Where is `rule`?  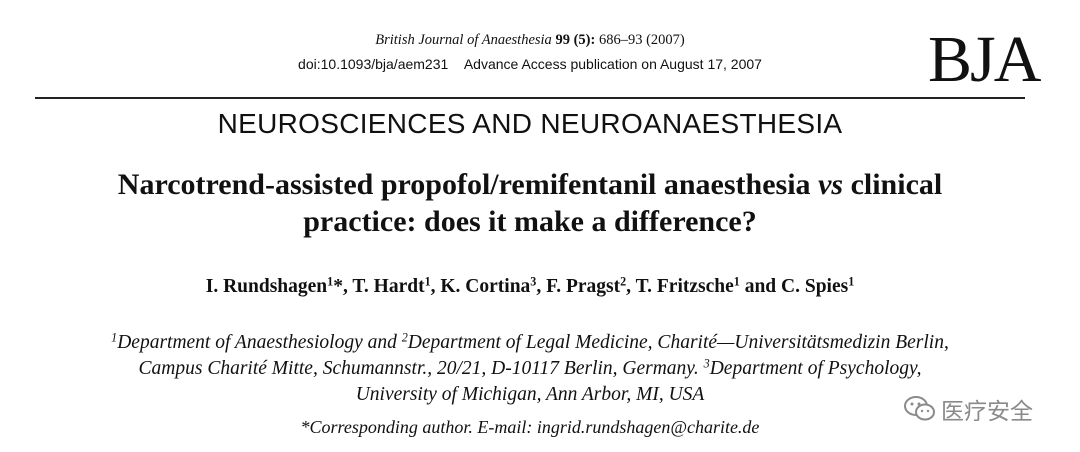
rule is located at coordinates (530, 98).